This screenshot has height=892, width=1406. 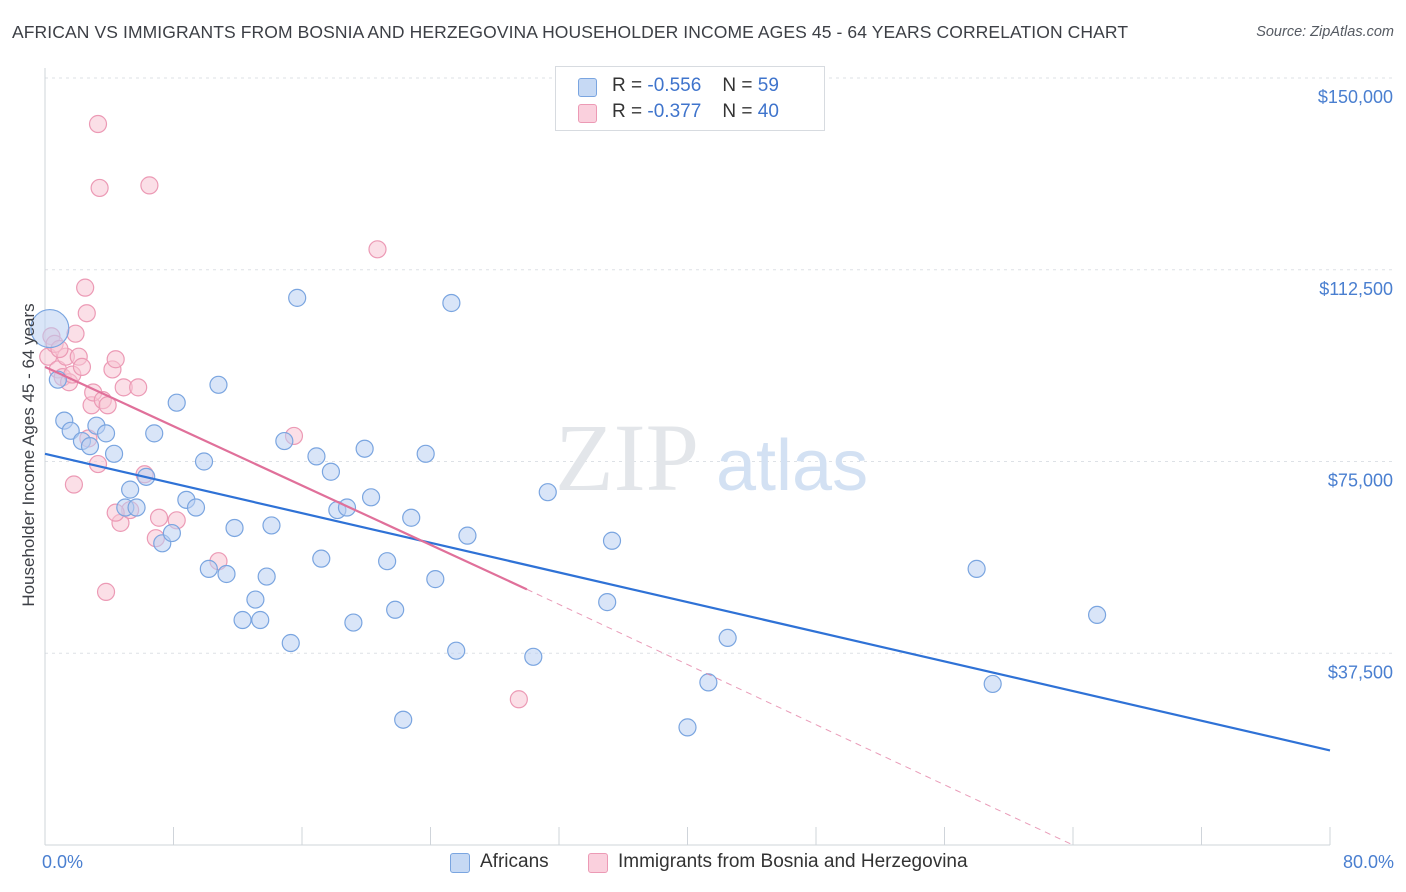 I want to click on legend-n-value-bosnia: 40, so click(x=768, y=111).